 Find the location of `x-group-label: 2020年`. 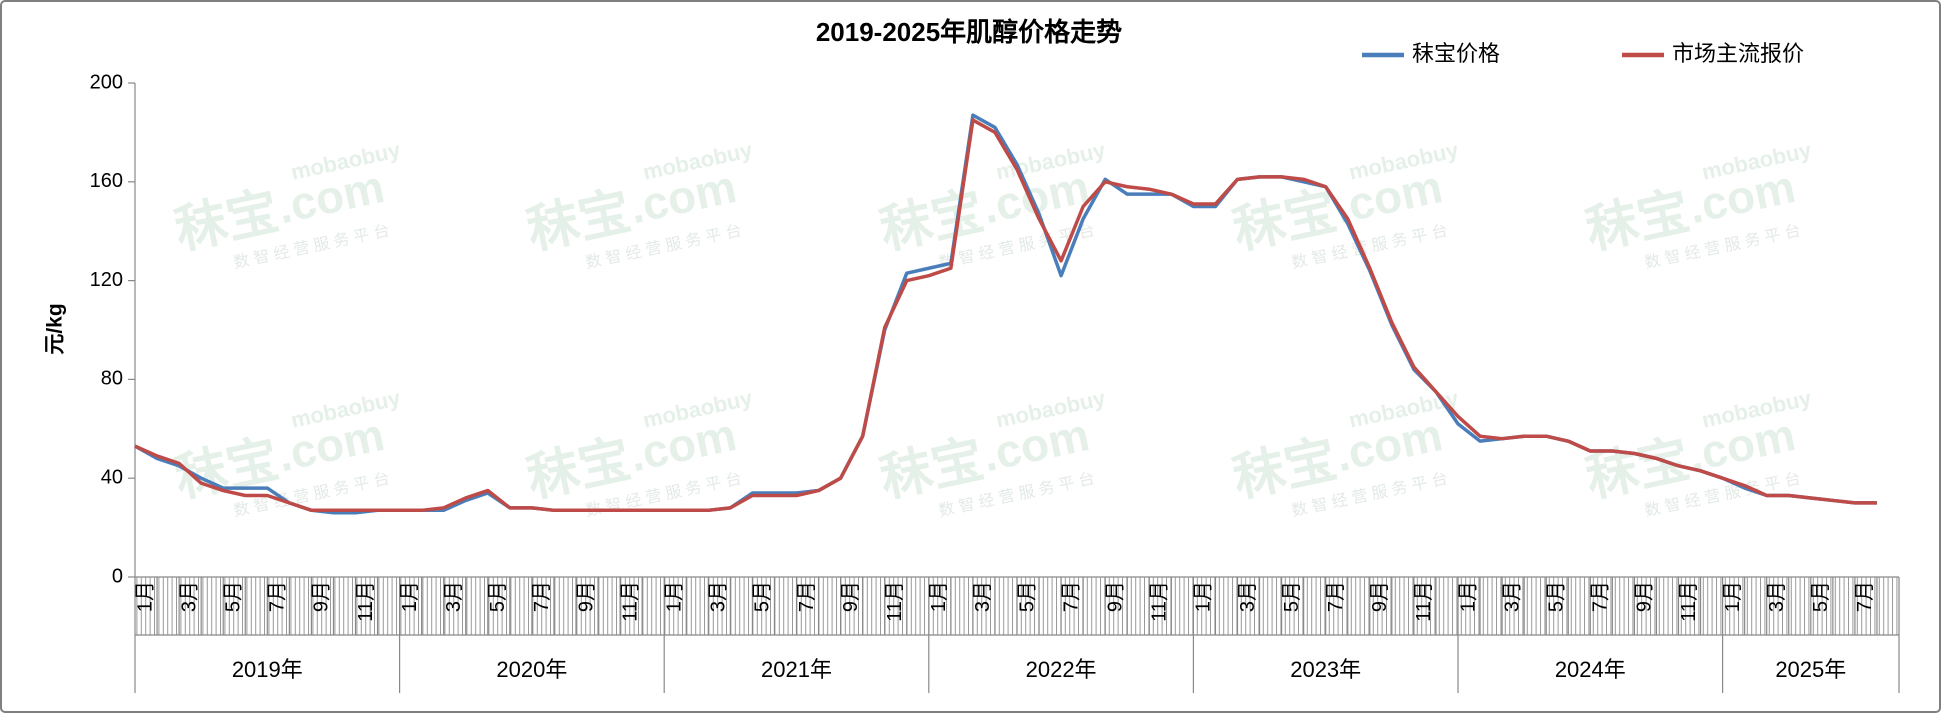

x-group-label: 2020年 is located at coordinates (531, 669).